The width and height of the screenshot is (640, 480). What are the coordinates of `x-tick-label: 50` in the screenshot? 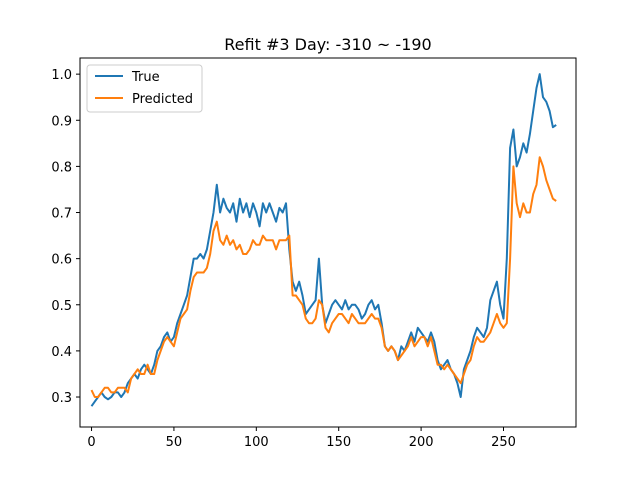 It's located at (174, 442).